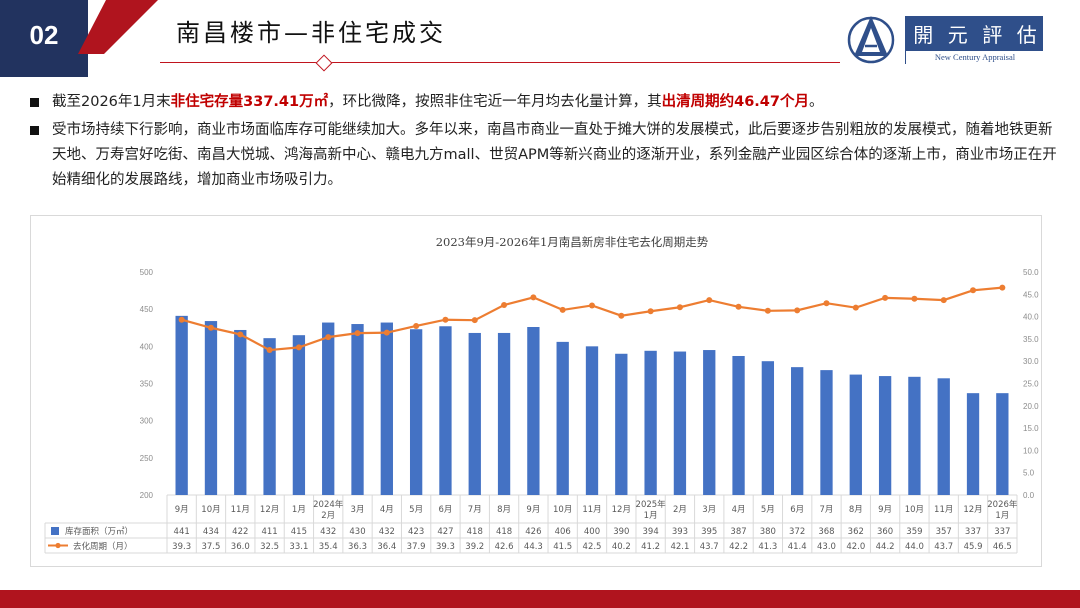  Describe the element at coordinates (1031, 294) in the screenshot. I see `y-right-tick-label: 45.0` at that location.